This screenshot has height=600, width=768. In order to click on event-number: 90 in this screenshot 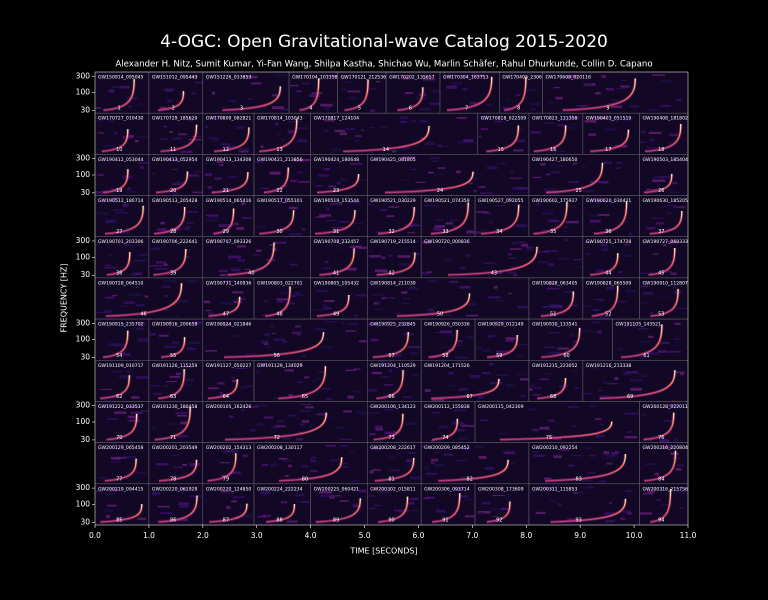, I will do `click(391, 521)`.